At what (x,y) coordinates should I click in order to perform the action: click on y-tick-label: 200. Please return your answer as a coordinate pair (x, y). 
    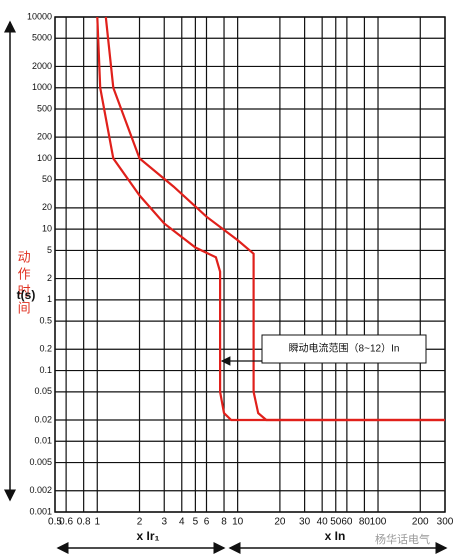
    Looking at the image, I should click on (44, 137).